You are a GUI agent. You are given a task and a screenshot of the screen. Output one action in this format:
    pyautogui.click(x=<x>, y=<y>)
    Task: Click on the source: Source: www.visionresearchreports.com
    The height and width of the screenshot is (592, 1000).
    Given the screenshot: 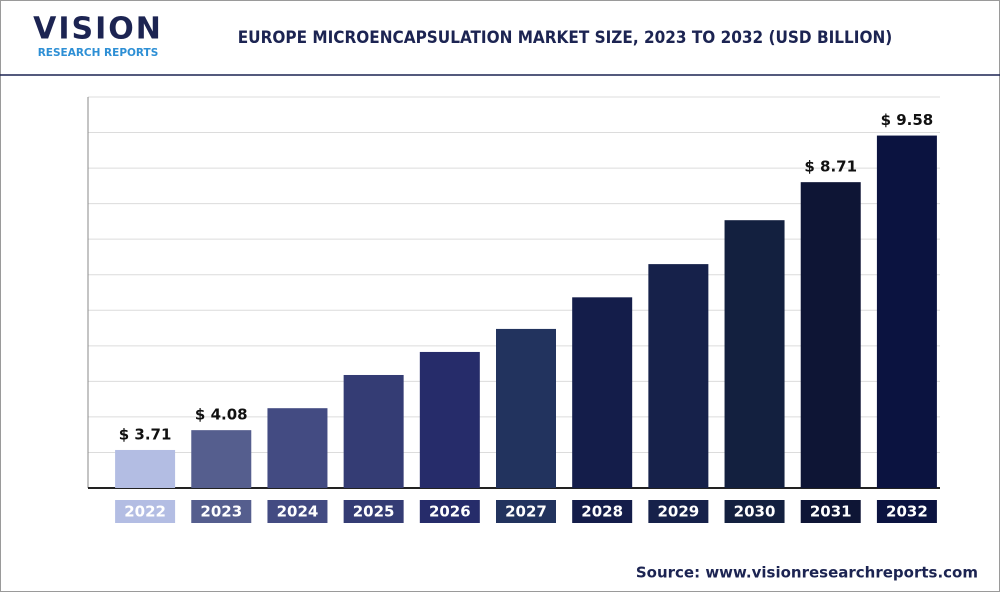 What is the action you would take?
    pyautogui.click(x=807, y=573)
    